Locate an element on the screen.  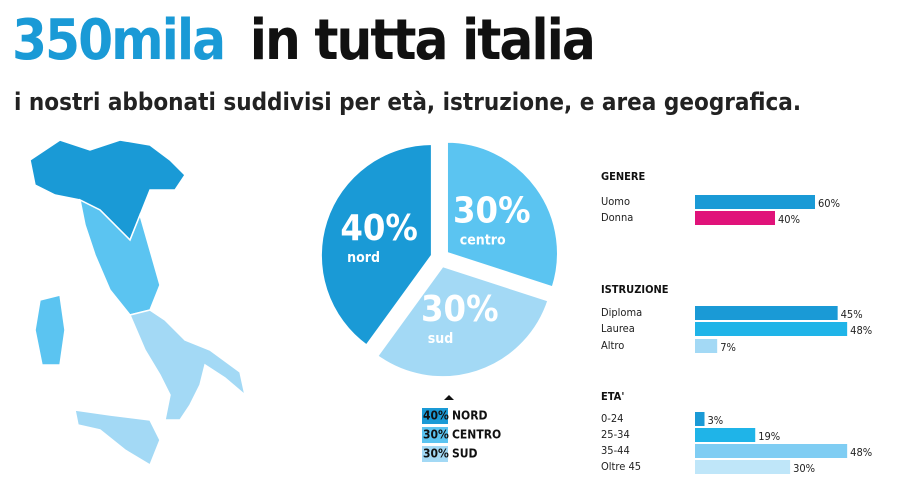
bar-label: 35-44 is located at coordinates (615, 450).